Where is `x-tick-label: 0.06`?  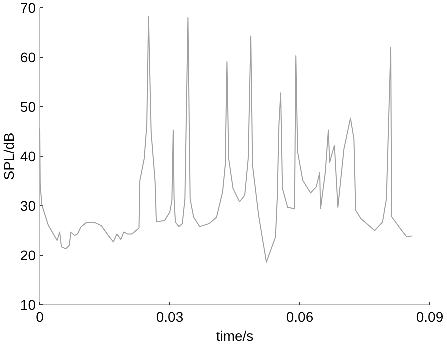 x-tick-label: 0.06 is located at coordinates (300, 317).